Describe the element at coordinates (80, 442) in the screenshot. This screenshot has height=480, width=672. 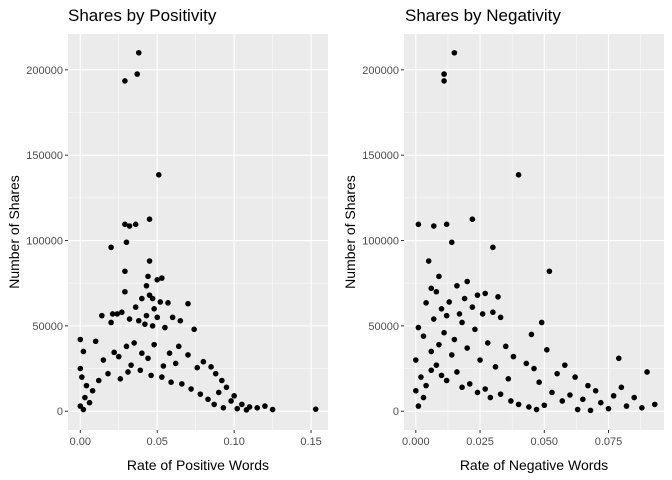
I see `x-tick-label: 0.00` at that location.